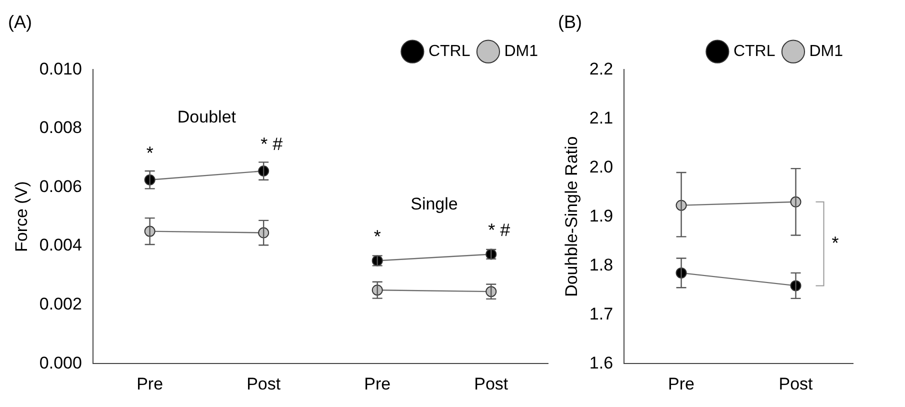 This screenshot has width=905, height=407. I want to click on annotation: Doublet, so click(206, 116).